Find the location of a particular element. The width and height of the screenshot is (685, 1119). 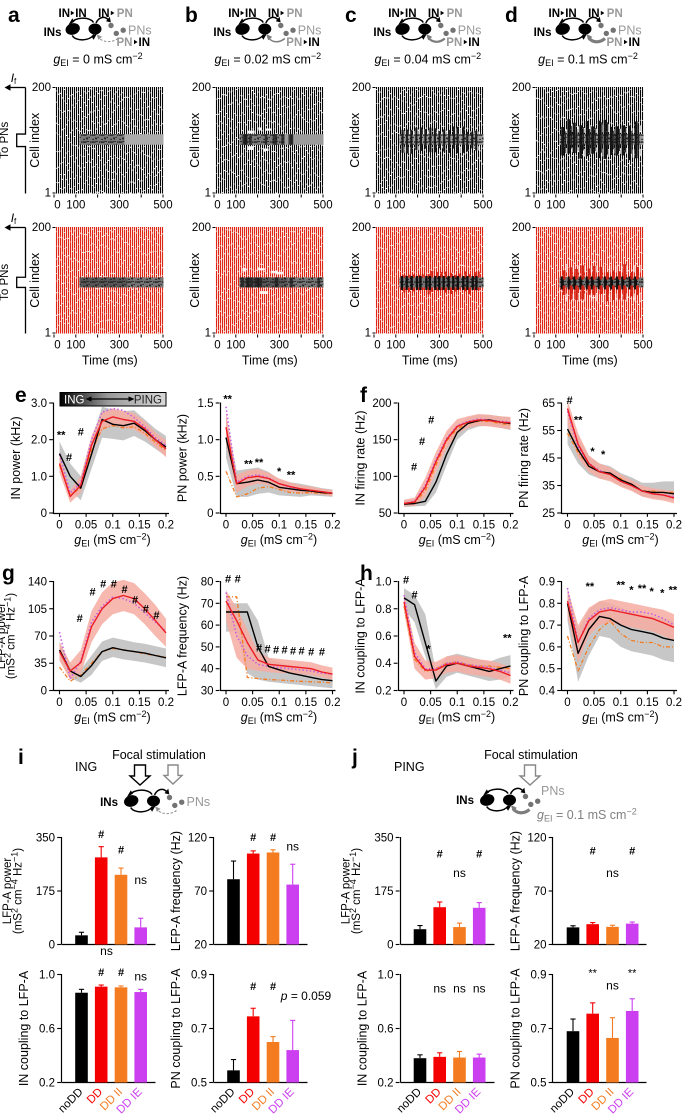

svg-text: 40 is located at coordinates (207, 670).